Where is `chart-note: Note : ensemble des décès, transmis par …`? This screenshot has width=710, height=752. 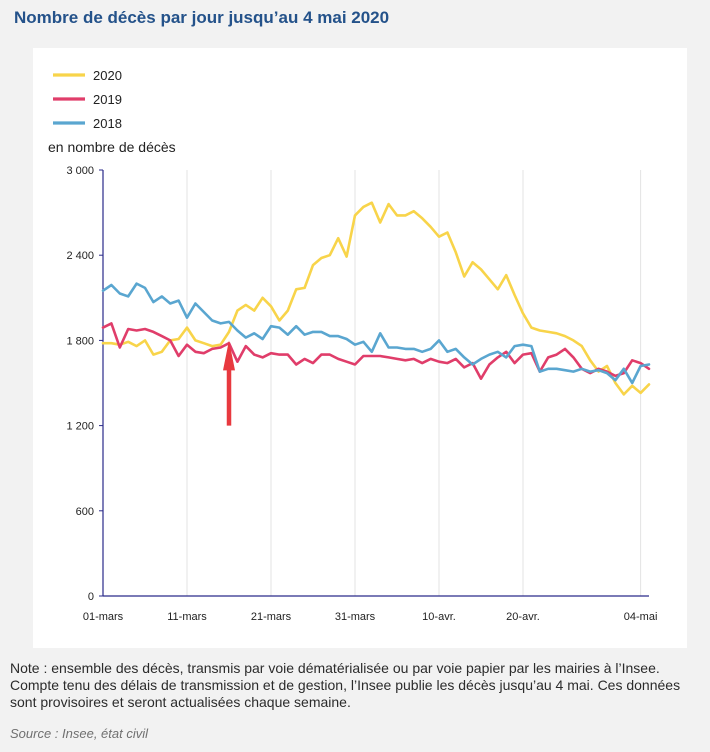
chart-note: Note : ensemble des décès, transmis par … is located at coordinates (345, 685).